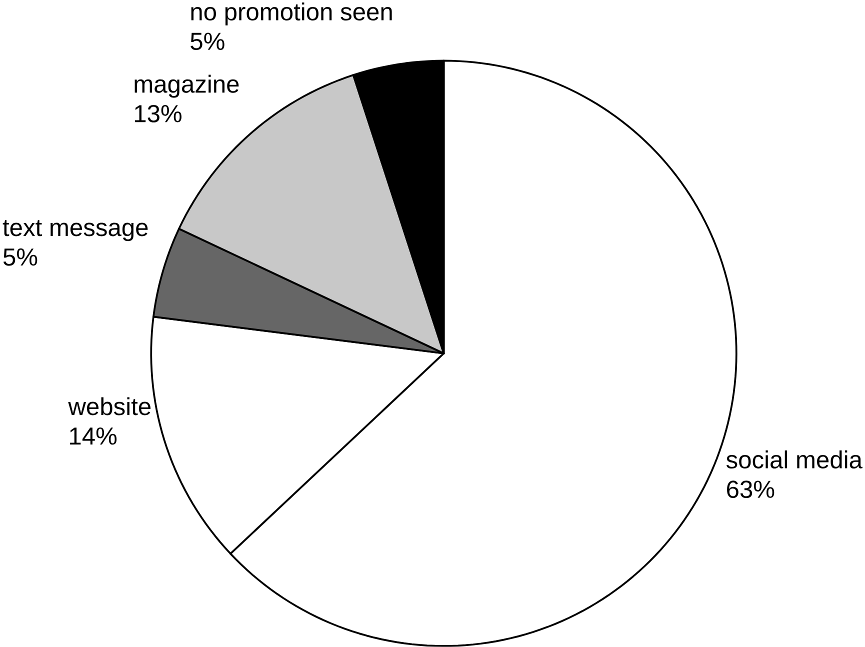 Image resolution: width=865 pixels, height=647 pixels. I want to click on slice-label: social media, so click(794, 459).